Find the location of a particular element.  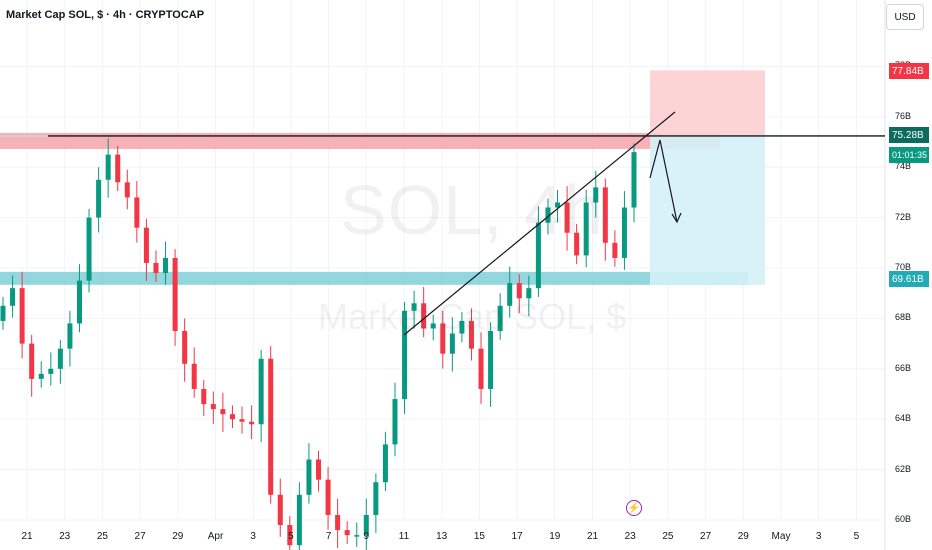

take-profit-zone is located at coordinates (707, 209).